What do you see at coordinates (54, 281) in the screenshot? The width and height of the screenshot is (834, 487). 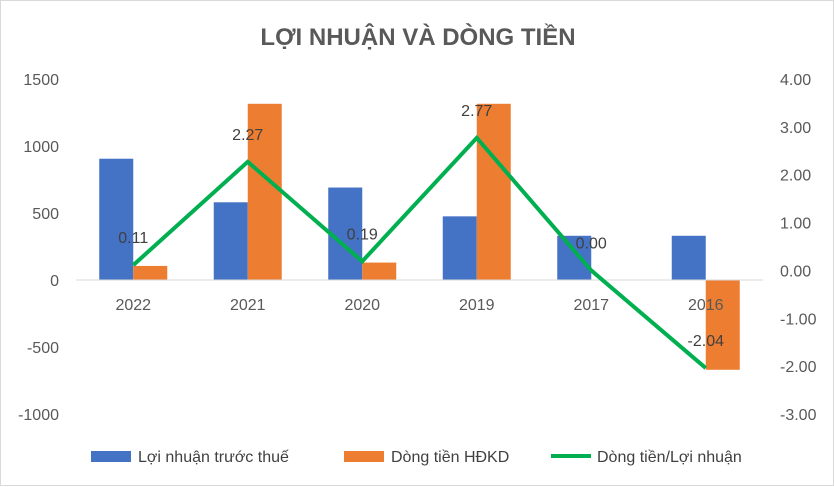 I see `left-tick-label: 0` at bounding box center [54, 281].